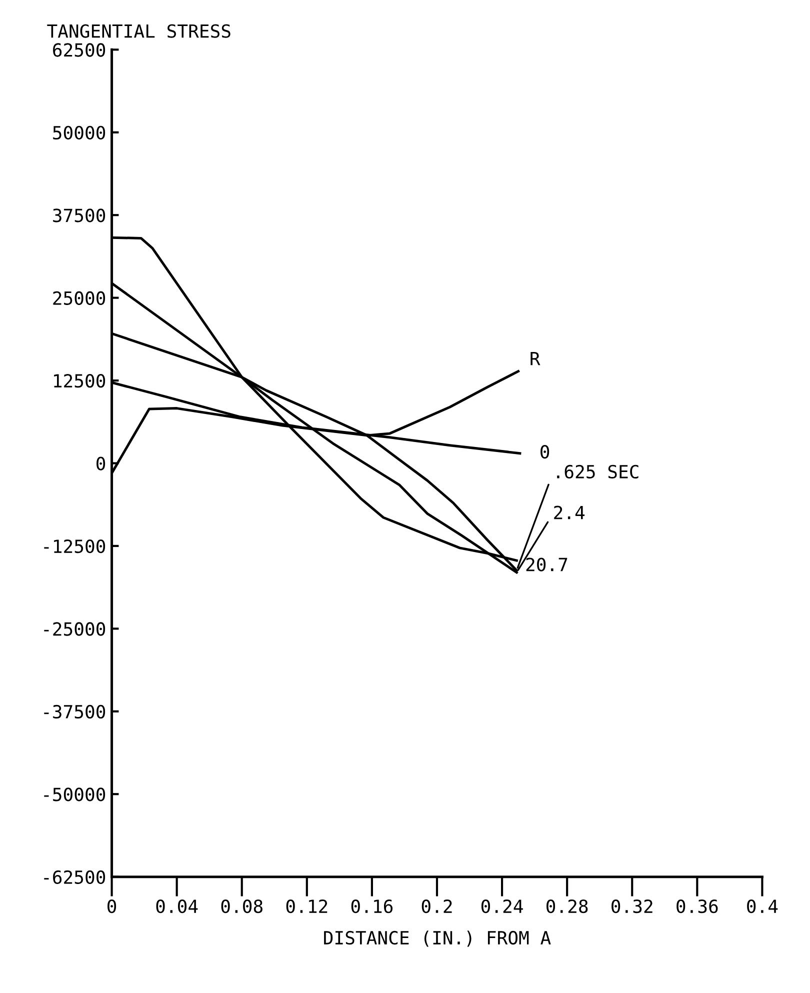 The width and height of the screenshot is (810, 993). Describe the element at coordinates (101, 463) in the screenshot. I see `y-tick-label: 0` at that location.